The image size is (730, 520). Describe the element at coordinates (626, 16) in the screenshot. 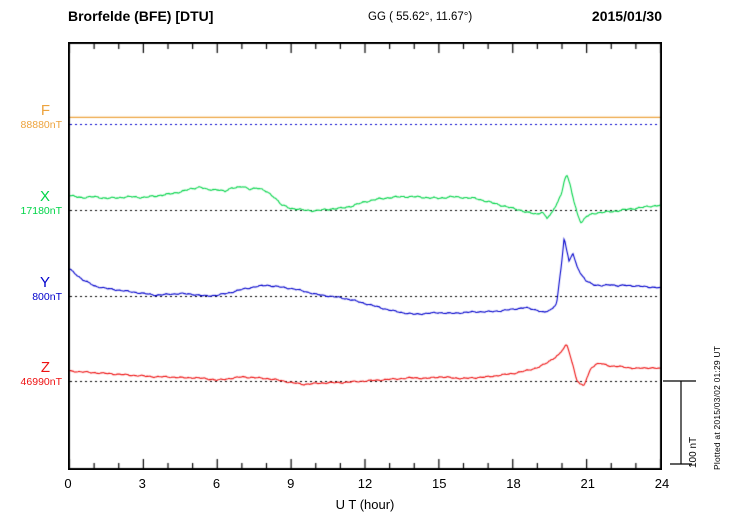

I see `plot-date: 2015/01/30` at that location.